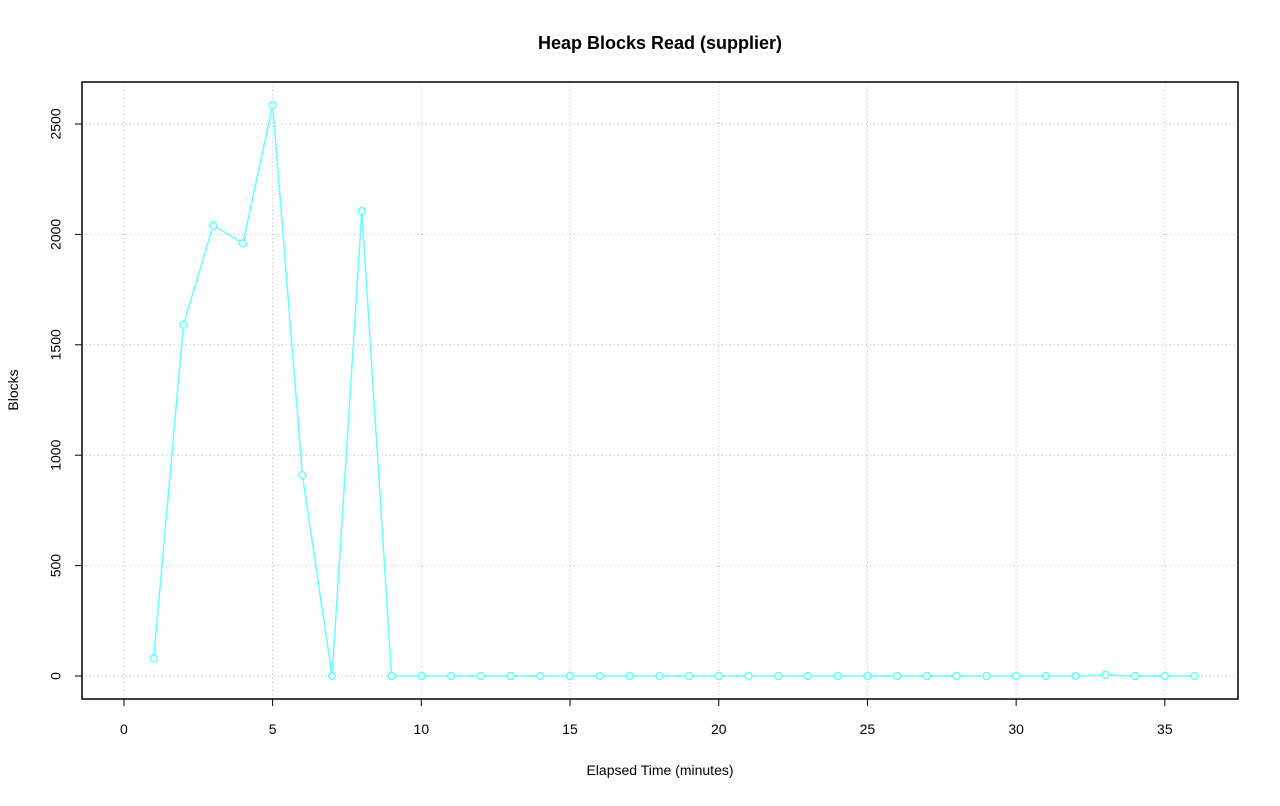  I want to click on y-tick-label: 500, so click(56, 566).